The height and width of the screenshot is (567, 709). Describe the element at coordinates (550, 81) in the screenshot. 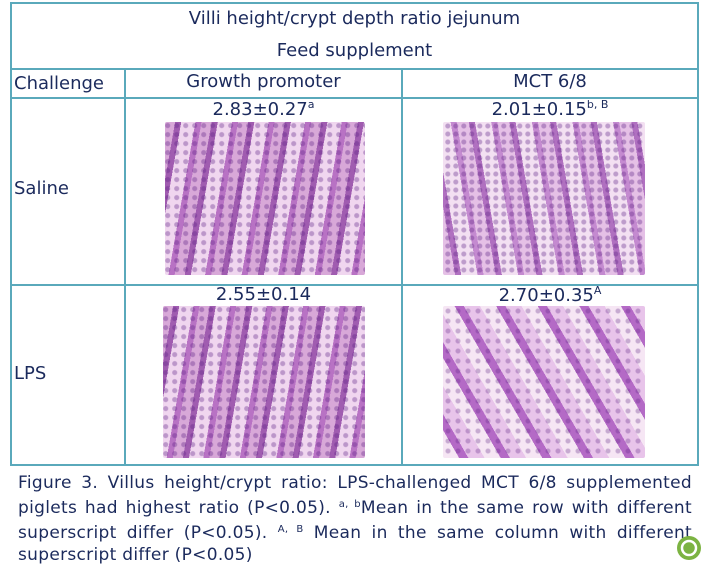

I see `header: MCT 6/8` at that location.